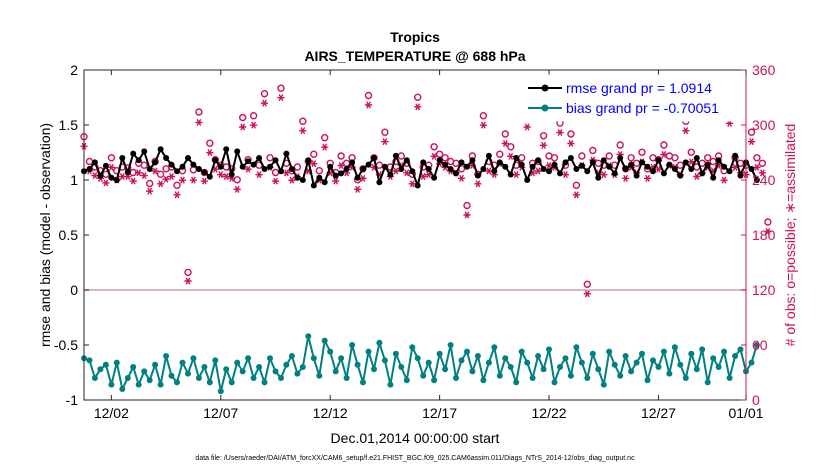  Describe the element at coordinates (45, 235) in the screenshot. I see `y-axis-label: rmse and bias (model - observation)` at that location.